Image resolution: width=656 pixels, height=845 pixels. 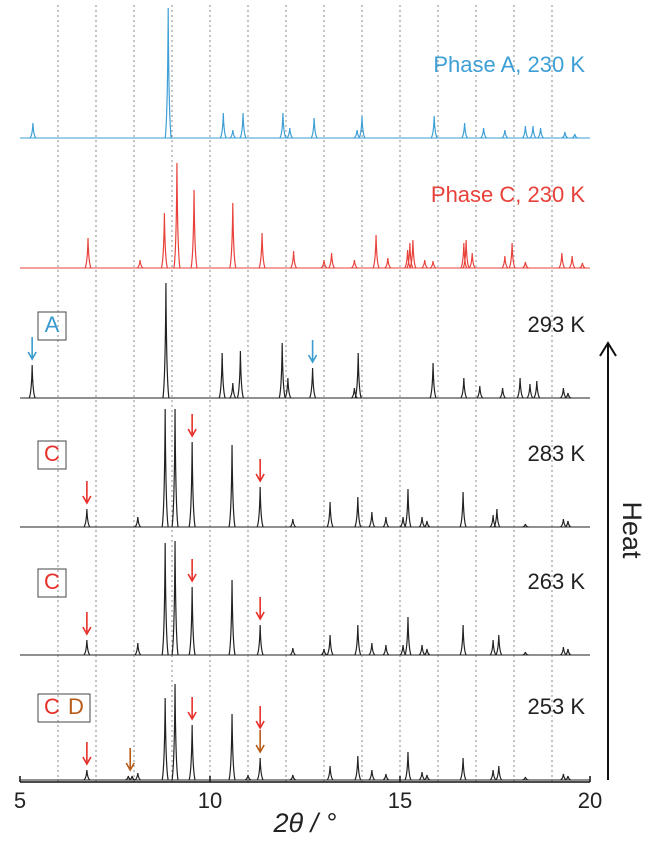 I want to click on x-tick-label: 10, so click(x=210, y=800).